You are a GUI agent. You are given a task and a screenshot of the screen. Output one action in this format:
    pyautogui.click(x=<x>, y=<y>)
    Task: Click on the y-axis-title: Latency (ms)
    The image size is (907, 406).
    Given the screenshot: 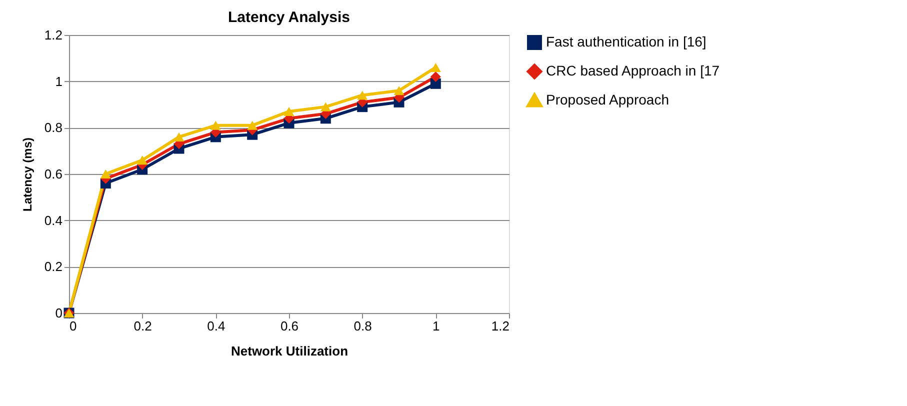 What is the action you would take?
    pyautogui.click(x=27, y=174)
    